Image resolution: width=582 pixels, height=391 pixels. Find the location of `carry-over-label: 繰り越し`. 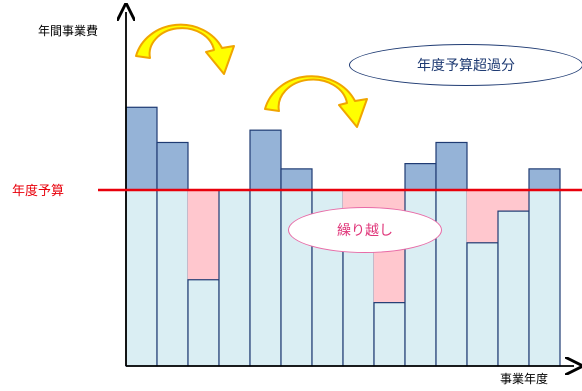

carry-over-label: 繰り越し is located at coordinates (365, 231).